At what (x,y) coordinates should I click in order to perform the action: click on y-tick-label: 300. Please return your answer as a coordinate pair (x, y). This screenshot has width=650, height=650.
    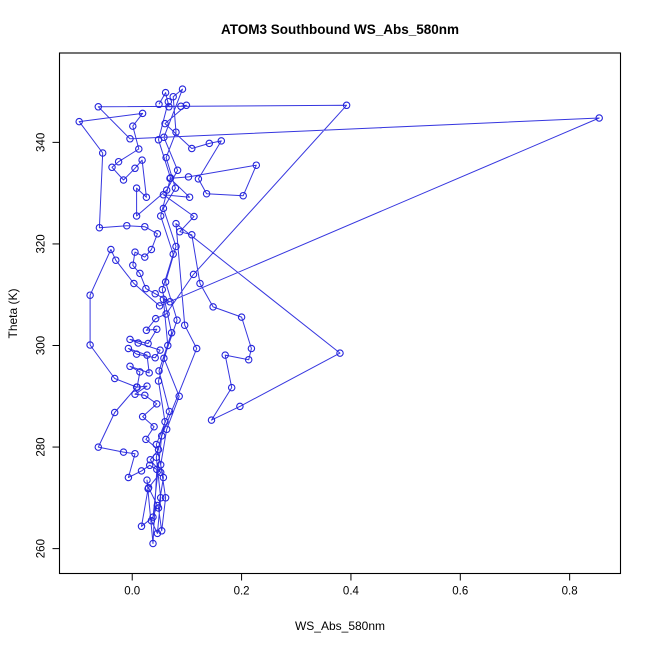
    Looking at the image, I should click on (42, 345).